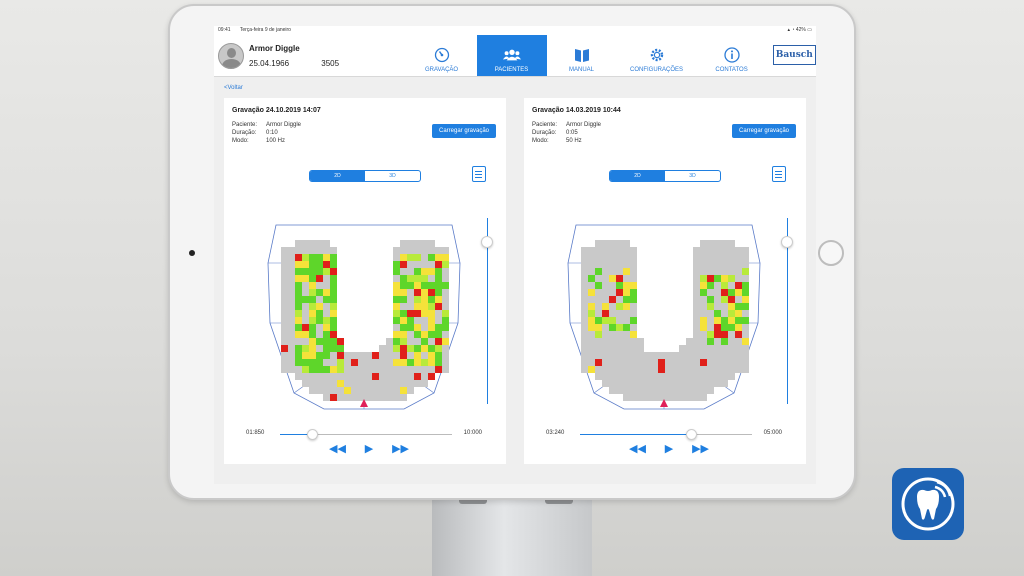  What do you see at coordinates (441, 70) in the screenshot?
I see `tab-label: GRAVAÇÃO` at bounding box center [441, 70].